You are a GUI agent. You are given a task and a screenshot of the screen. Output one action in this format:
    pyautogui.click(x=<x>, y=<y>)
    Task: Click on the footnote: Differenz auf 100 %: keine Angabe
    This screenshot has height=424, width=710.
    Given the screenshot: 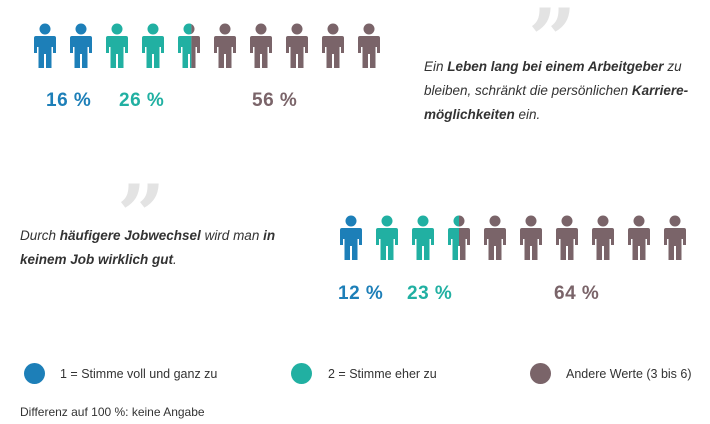 What is the action you would take?
    pyautogui.click(x=112, y=412)
    